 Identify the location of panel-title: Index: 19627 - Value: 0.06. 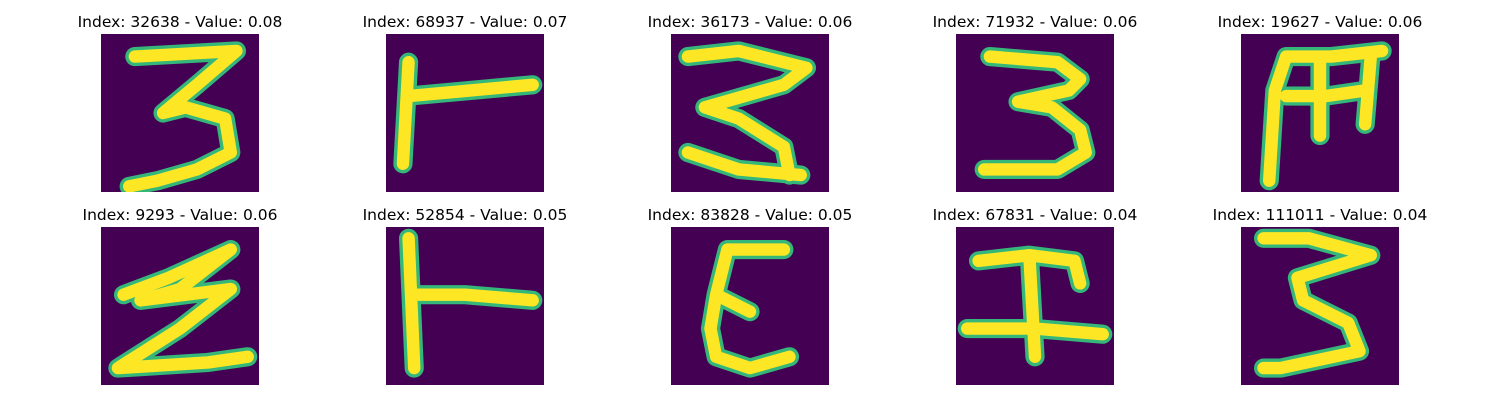
(1320, 22).